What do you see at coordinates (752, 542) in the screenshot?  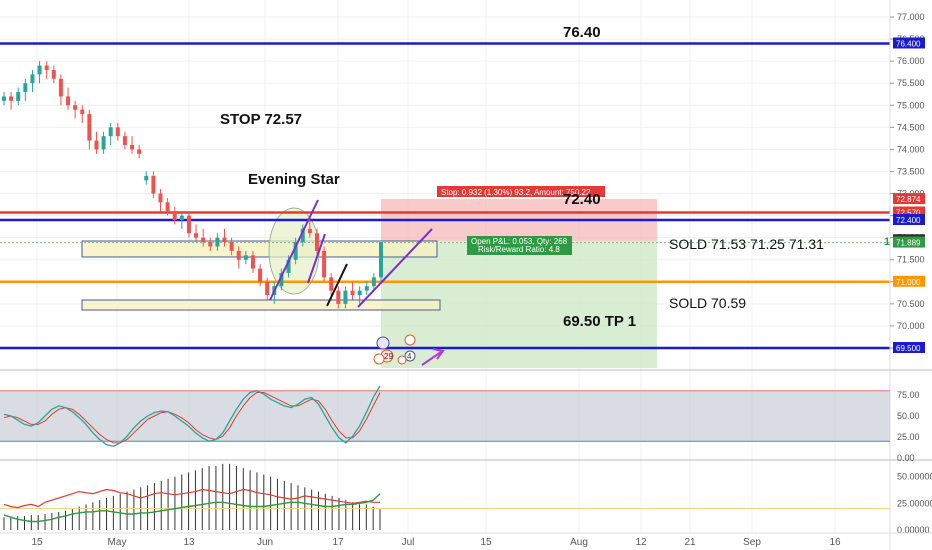 I see `time-tick-label: Sep` at bounding box center [752, 542].